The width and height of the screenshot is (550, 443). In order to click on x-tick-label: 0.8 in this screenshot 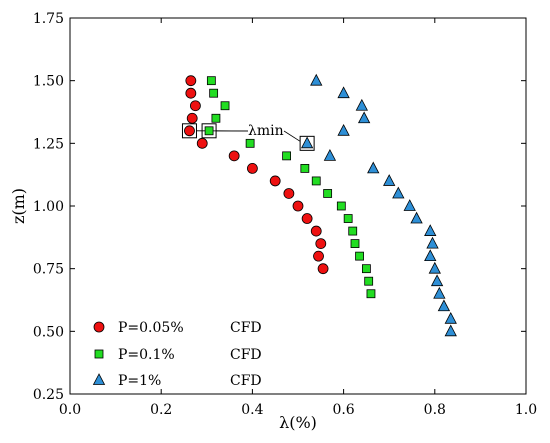, I will do `click(435, 410)`.